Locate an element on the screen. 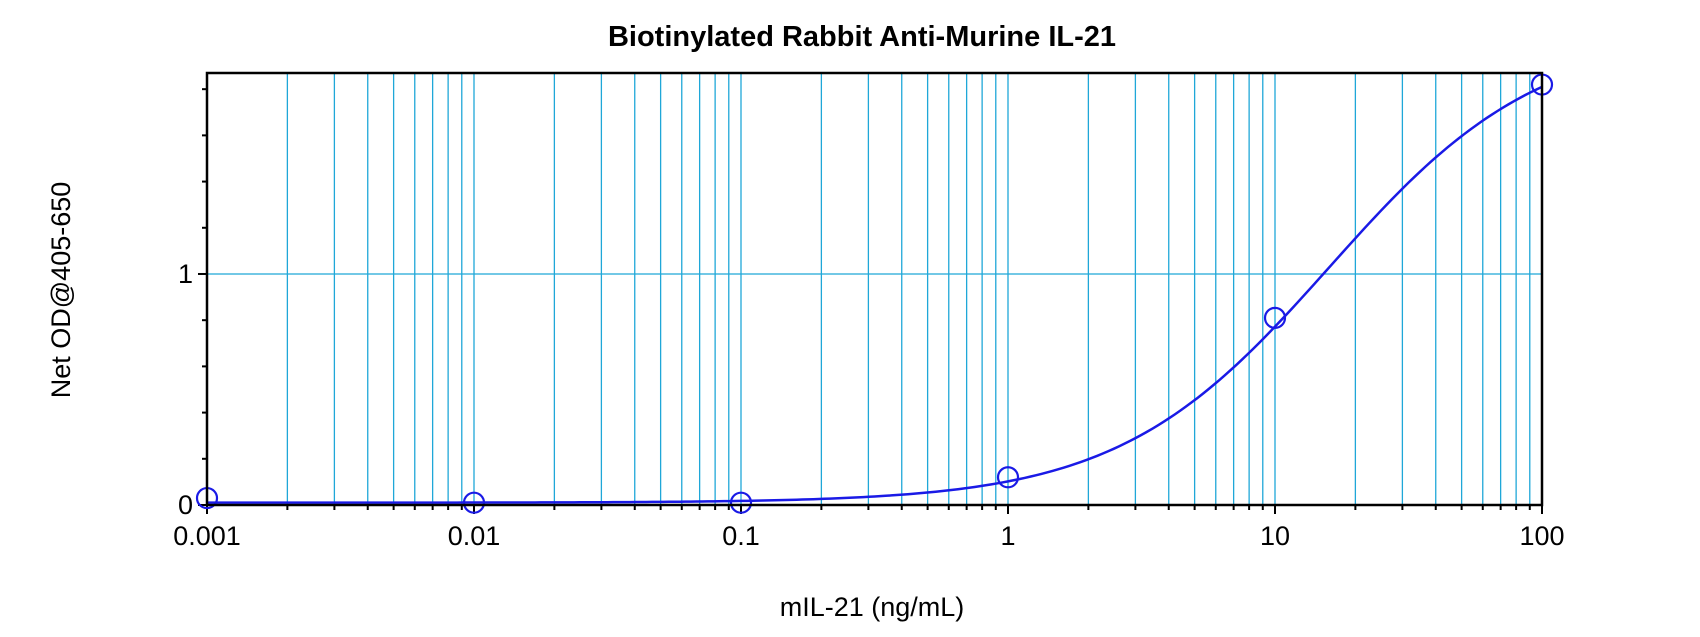 The width and height of the screenshot is (1700, 637). x-tick-label: 0.01 is located at coordinates (474, 536).